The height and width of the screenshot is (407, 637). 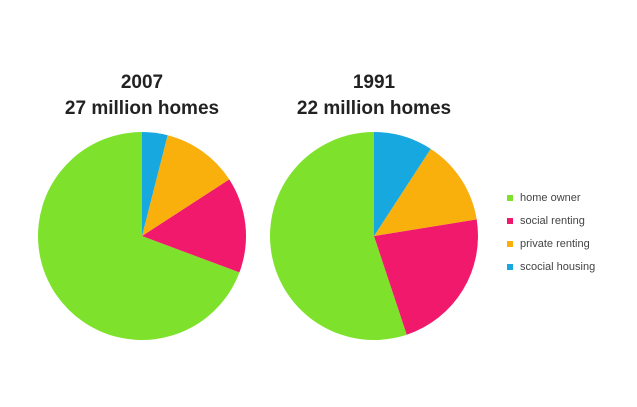 What do you see at coordinates (374, 96) in the screenshot?
I see `chart-title-1991: 1991 22 million homes` at bounding box center [374, 96].